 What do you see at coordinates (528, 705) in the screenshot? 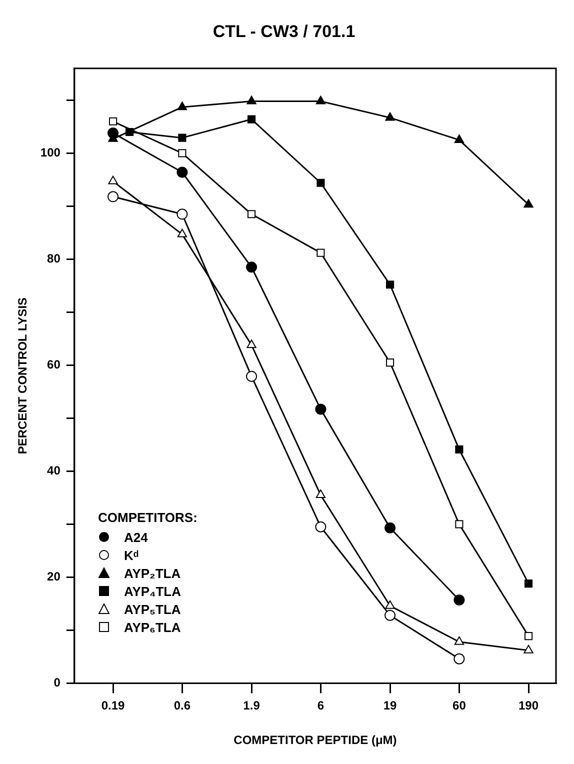
I see `x-tick-label: 190` at bounding box center [528, 705].